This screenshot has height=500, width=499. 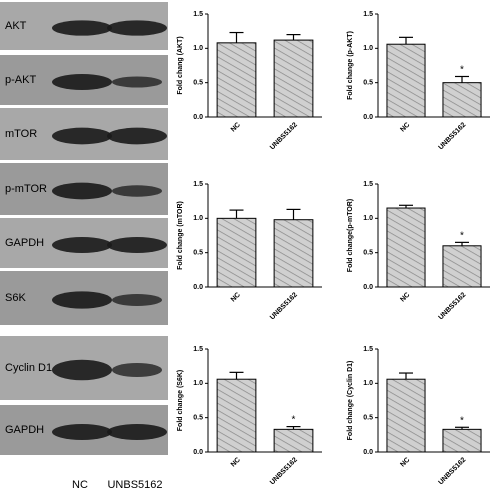 I want to click on blot-label: mTOR, so click(x=21, y=134).